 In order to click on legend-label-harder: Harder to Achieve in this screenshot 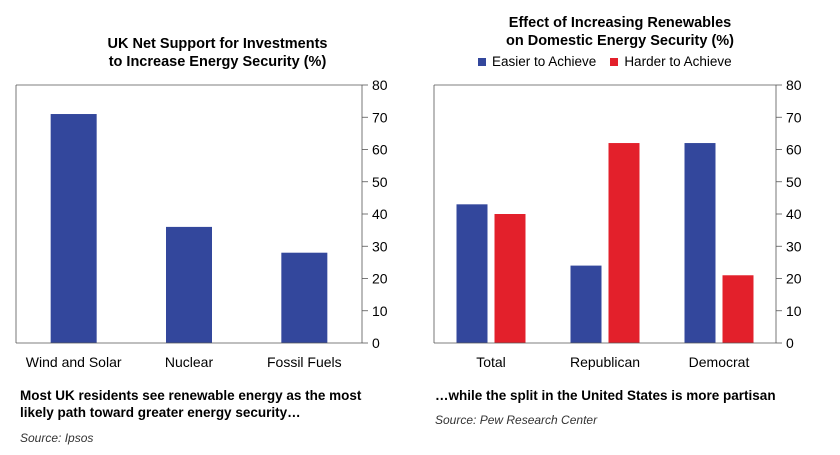, I will do `click(678, 61)`.